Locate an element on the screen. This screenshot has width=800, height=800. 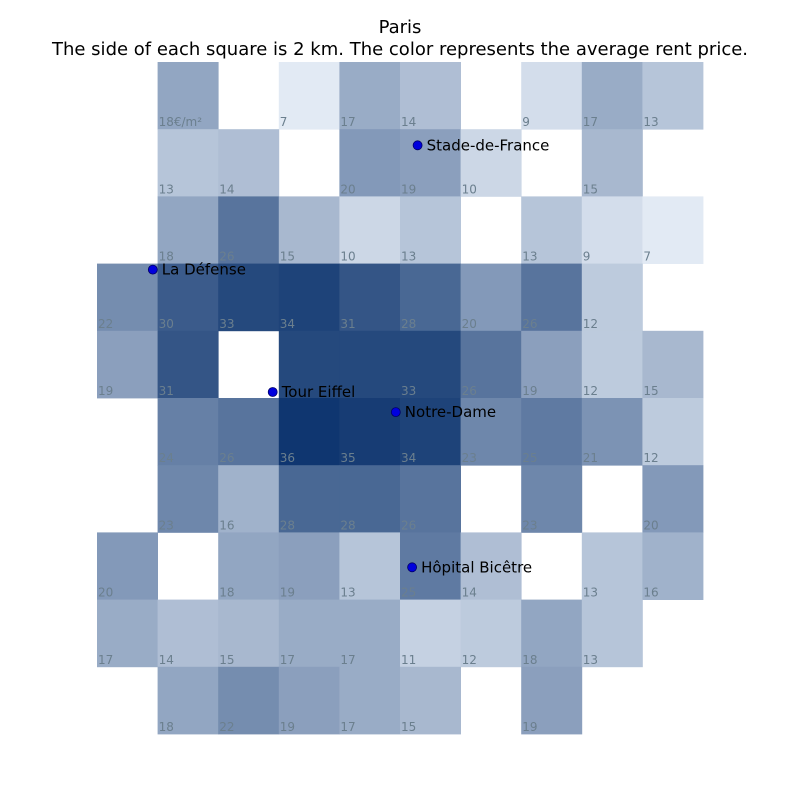
landmark-label: Tour Eiffel is located at coordinates (318, 392).